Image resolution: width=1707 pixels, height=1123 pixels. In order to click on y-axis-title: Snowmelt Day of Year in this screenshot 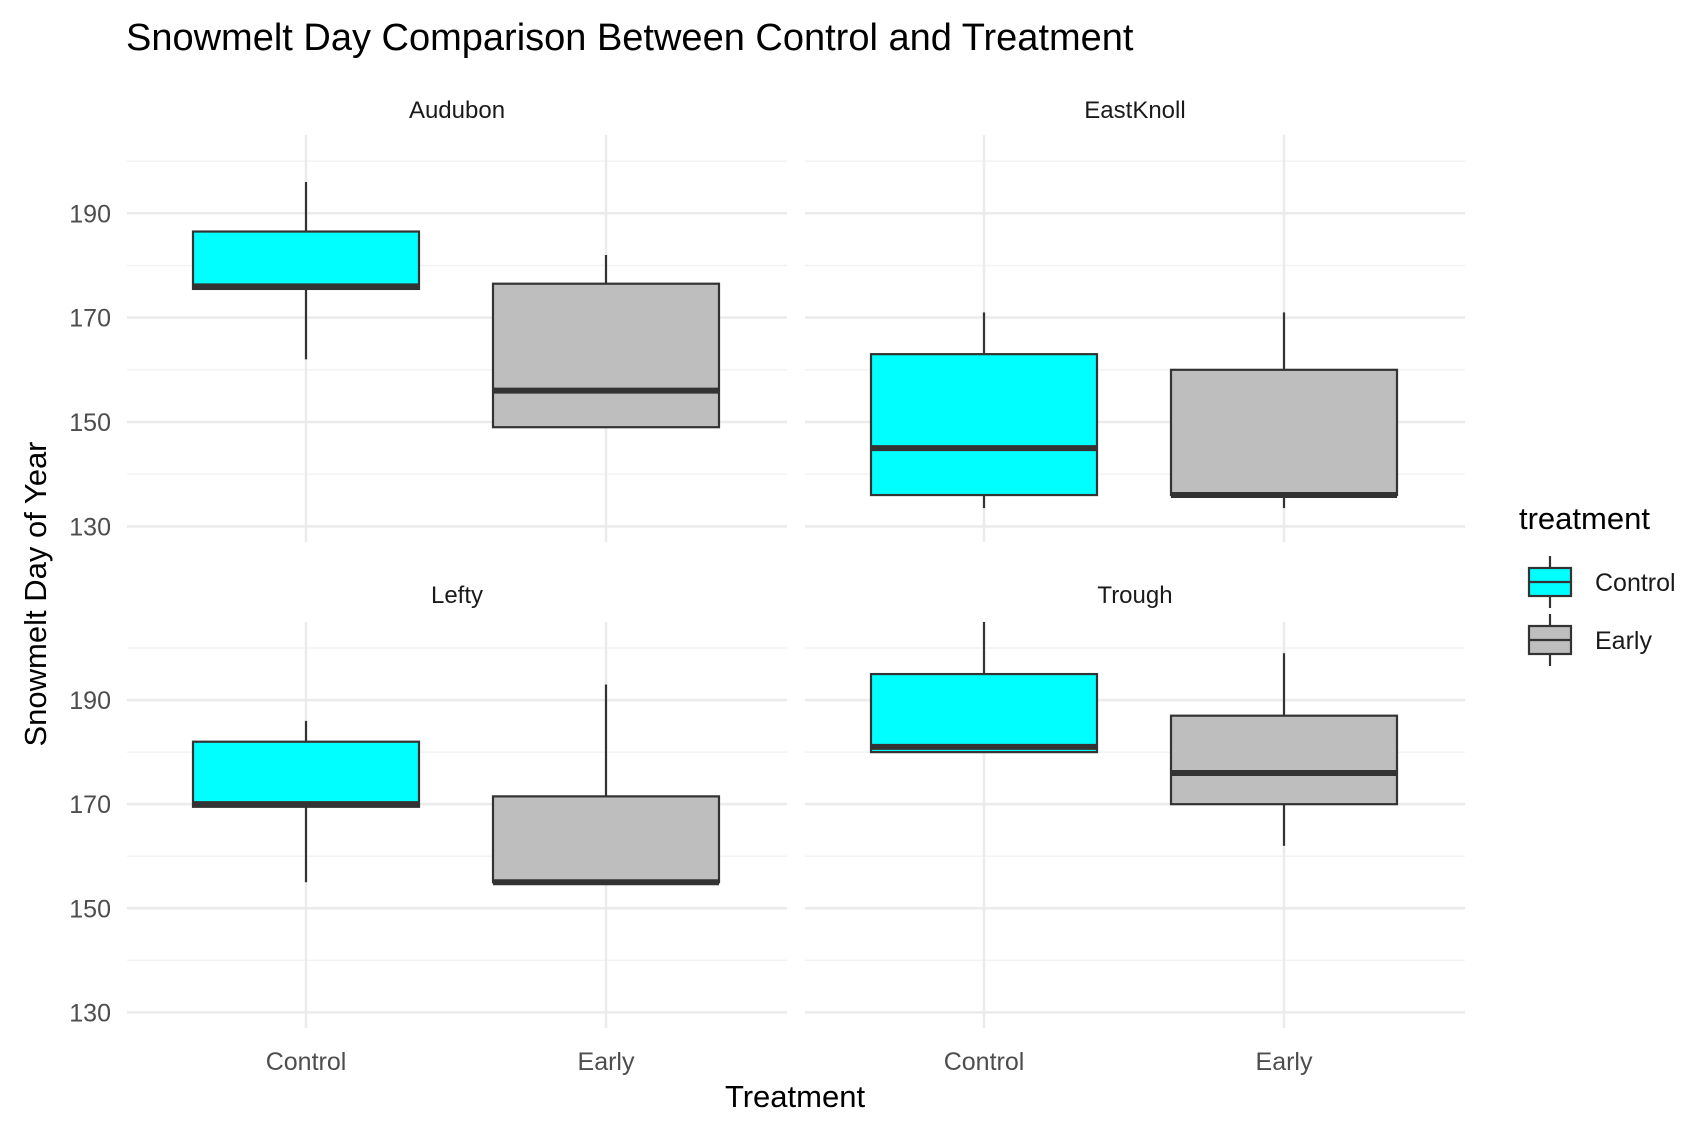, I will do `click(35, 593)`.